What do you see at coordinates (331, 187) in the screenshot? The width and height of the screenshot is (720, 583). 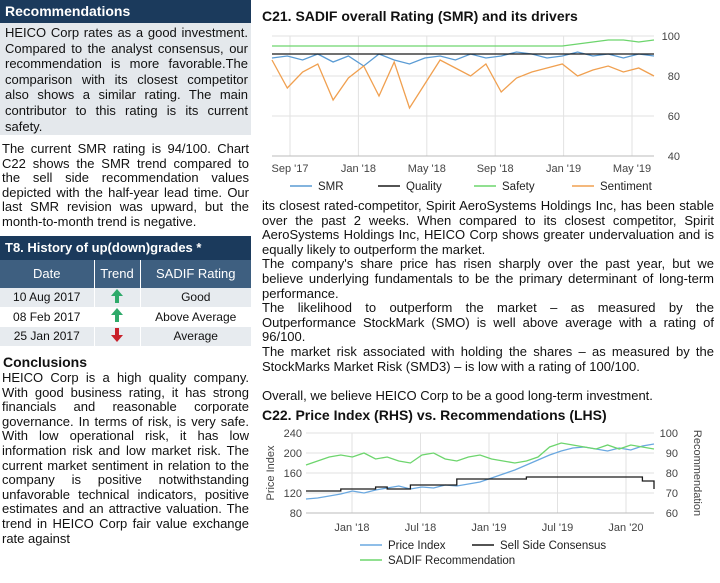 I see `legend-label: SMR` at bounding box center [331, 187].